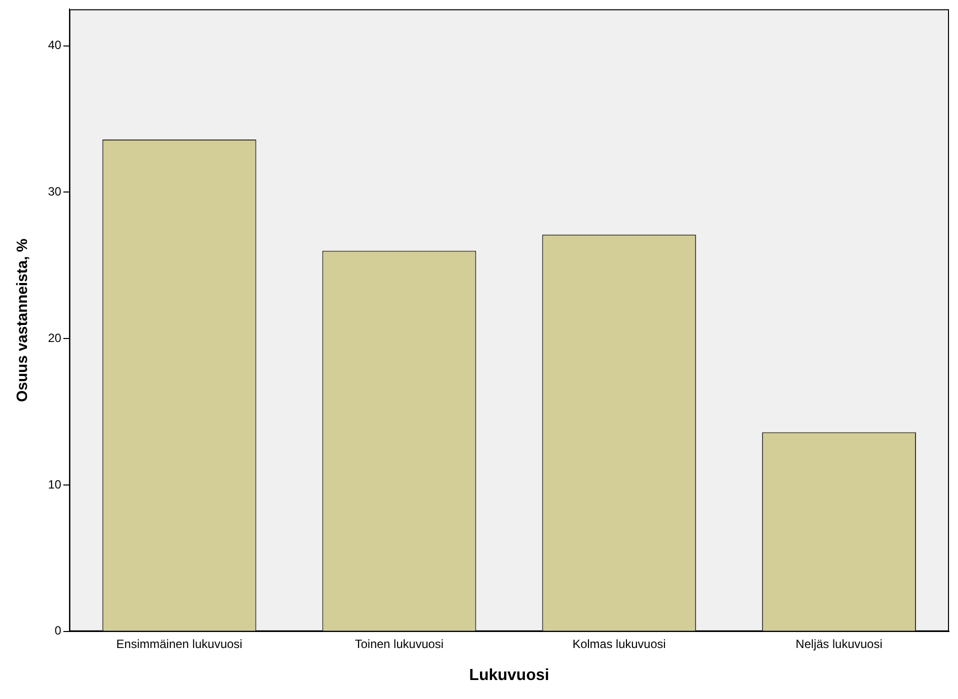 The width and height of the screenshot is (958, 699). What do you see at coordinates (619, 643) in the screenshot?
I see `x-tick-label: Kolmas lukuvuosi` at bounding box center [619, 643].